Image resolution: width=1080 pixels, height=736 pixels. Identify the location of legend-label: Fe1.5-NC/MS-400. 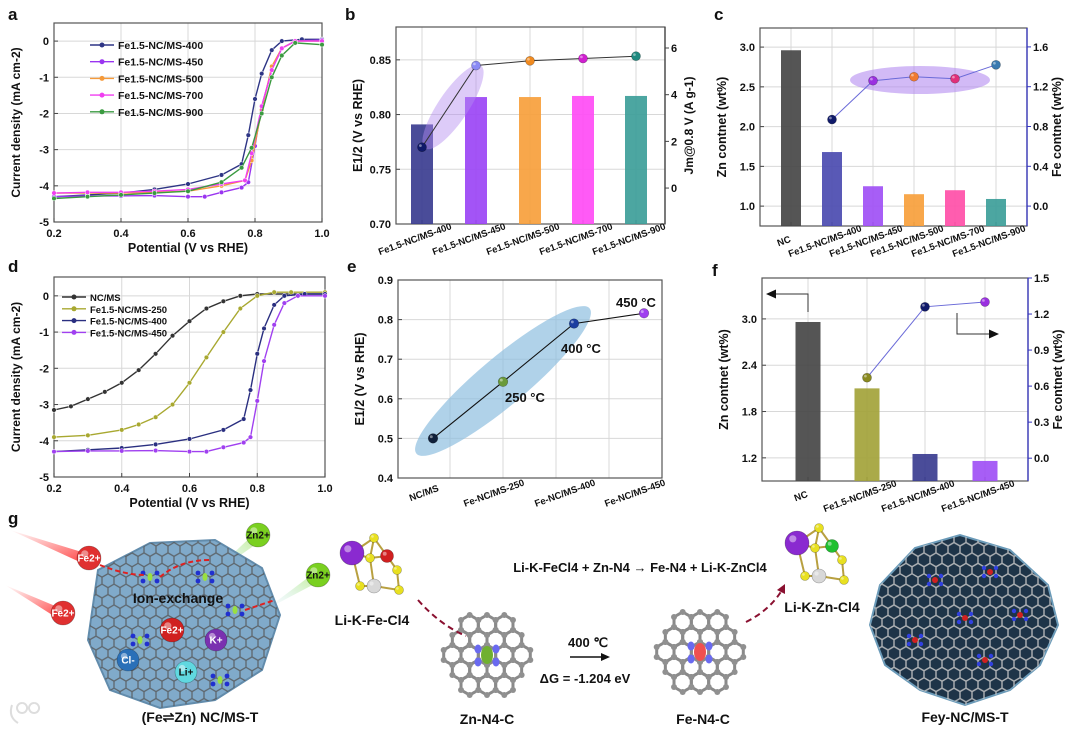
(160, 46).